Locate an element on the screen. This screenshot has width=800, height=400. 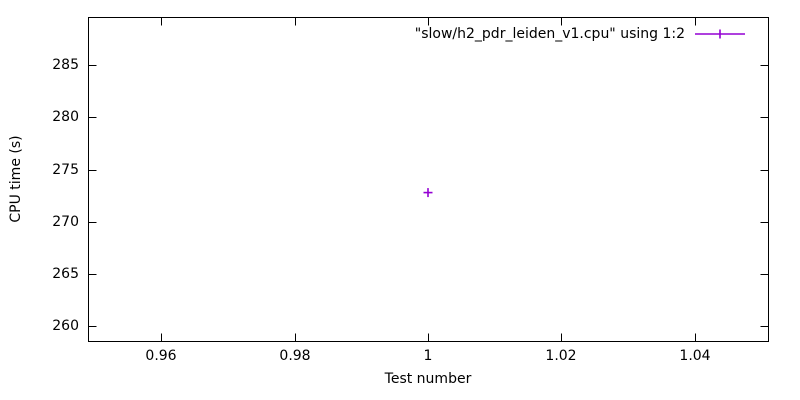
x-tick-label: 0.96 is located at coordinates (161, 356).